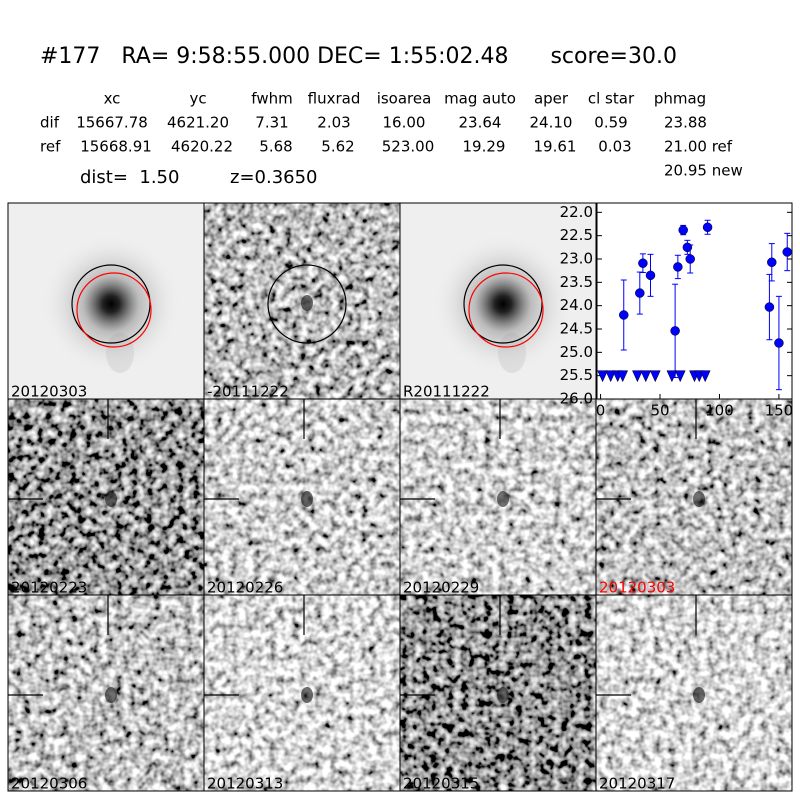  Describe the element at coordinates (576, 282) in the screenshot. I see `y-tick-label: 23.5` at that location.